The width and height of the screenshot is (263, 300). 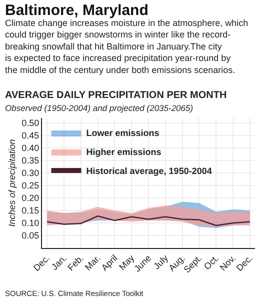 I want to click on text: Observed (1950-2004) and projected (2035-2065), so click(x=99, y=108).